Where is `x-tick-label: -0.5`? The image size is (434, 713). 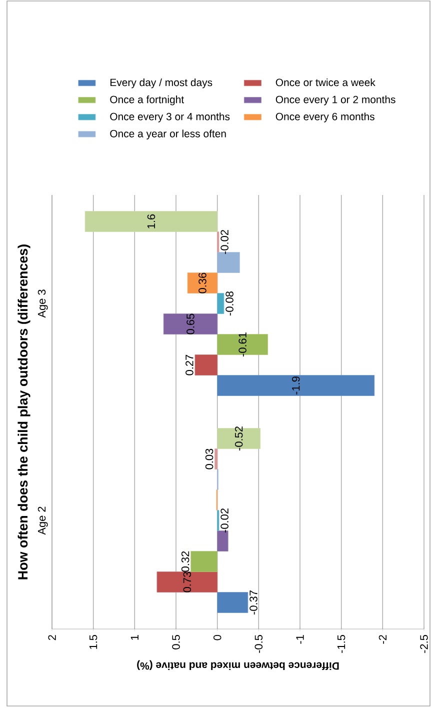
x-tick-label: -0.5 is located at coordinates (258, 643).